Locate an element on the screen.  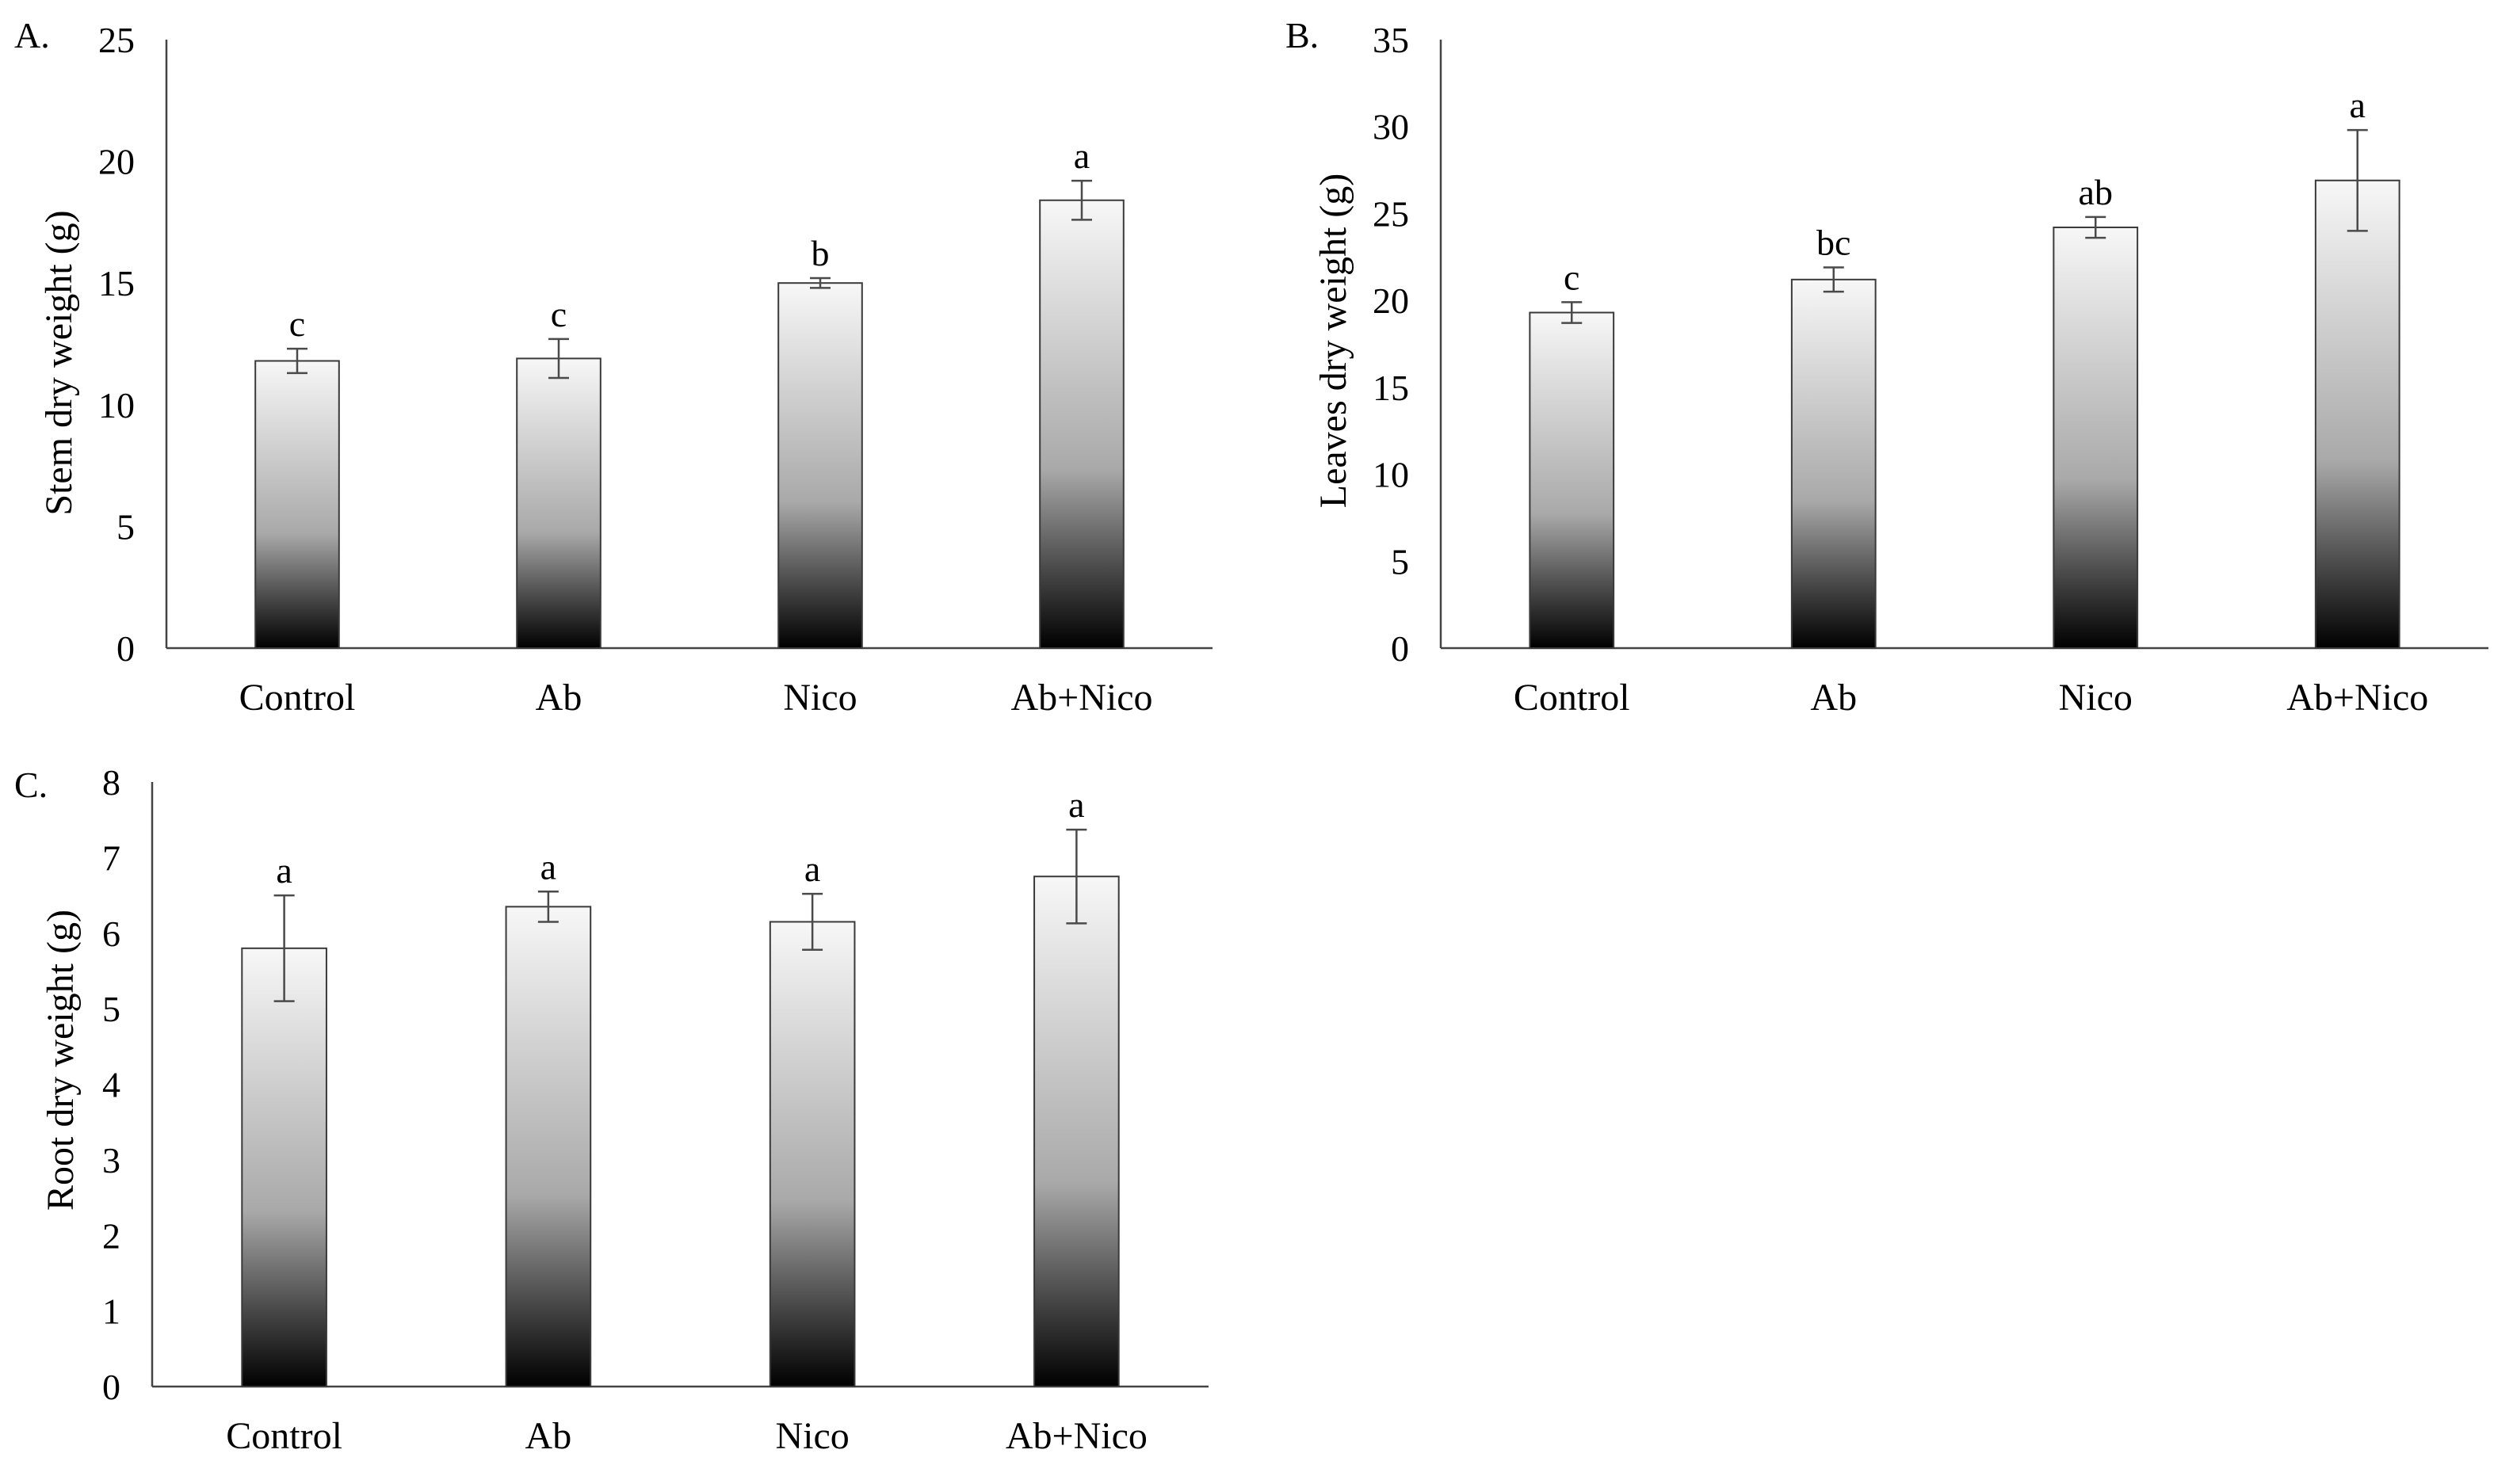
y-axis-title-group: Leaves dry weight (g) is located at coordinates (1333, 341).